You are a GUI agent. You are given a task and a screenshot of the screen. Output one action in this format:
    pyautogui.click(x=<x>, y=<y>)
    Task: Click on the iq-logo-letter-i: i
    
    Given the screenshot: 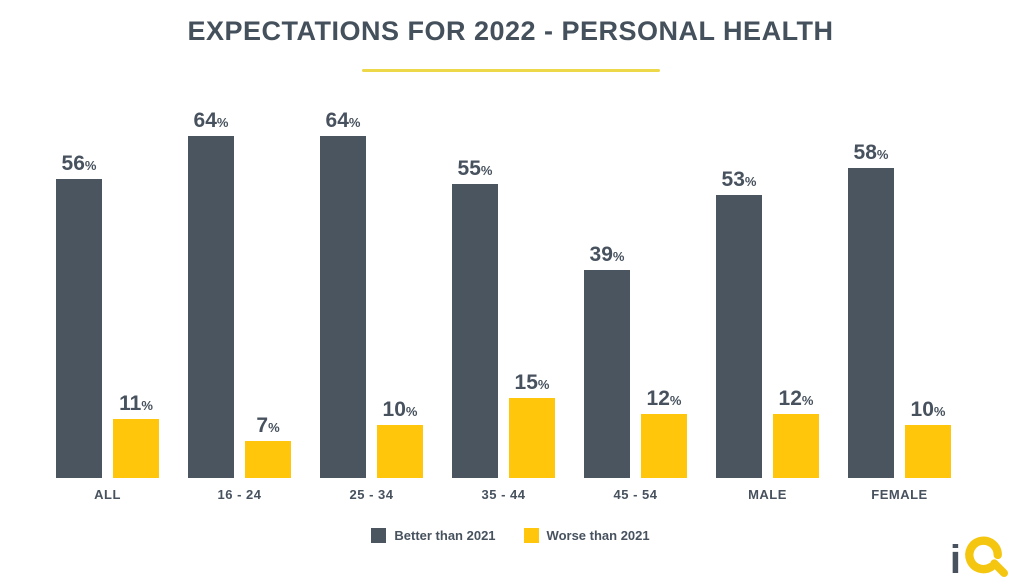 What is the action you would take?
    pyautogui.click(x=955, y=559)
    